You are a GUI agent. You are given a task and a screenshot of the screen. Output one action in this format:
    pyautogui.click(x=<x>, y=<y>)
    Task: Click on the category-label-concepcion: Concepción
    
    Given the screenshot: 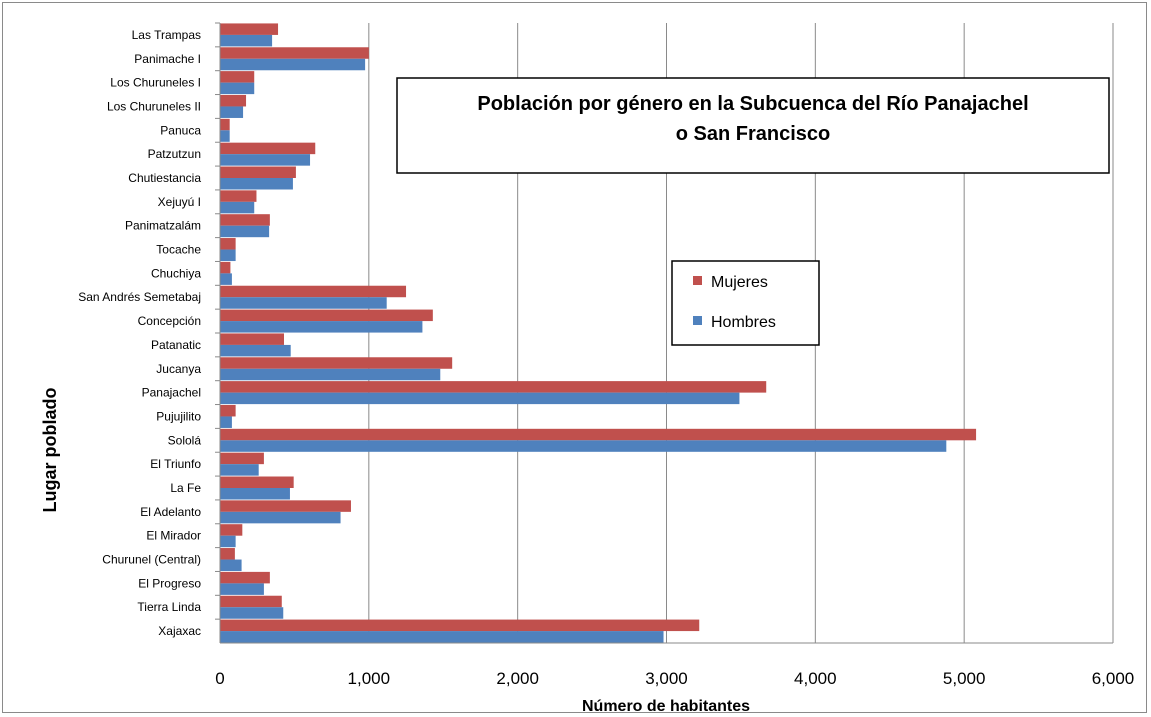 What is the action you would take?
    pyautogui.click(x=169, y=321)
    